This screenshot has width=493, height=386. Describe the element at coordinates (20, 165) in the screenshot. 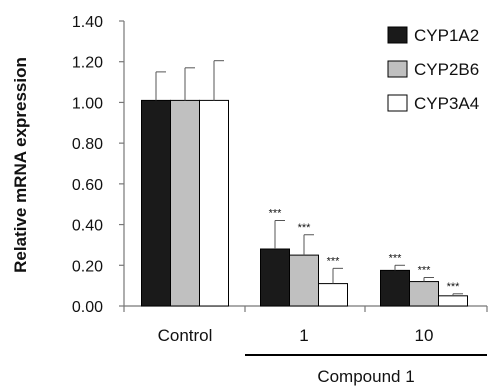

I see `y-axis-title: Relative mRNA expression` at that location.